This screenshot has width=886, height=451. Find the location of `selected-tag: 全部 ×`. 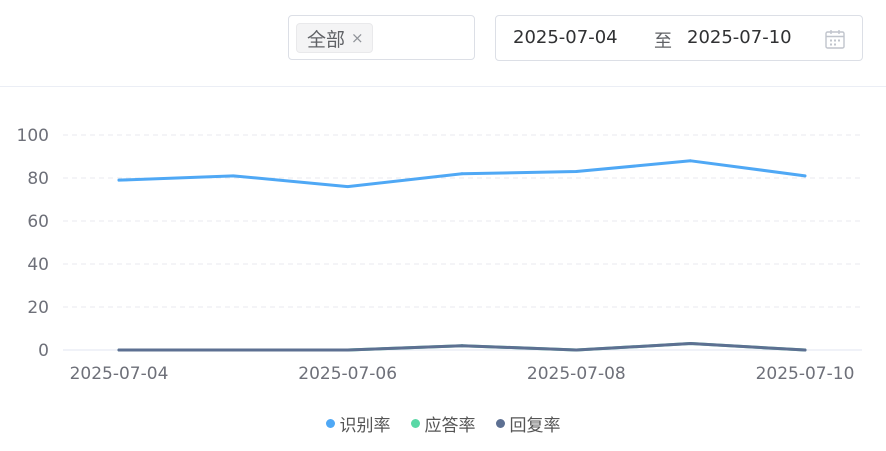

selected-tag: 全部 × is located at coordinates (334, 38).